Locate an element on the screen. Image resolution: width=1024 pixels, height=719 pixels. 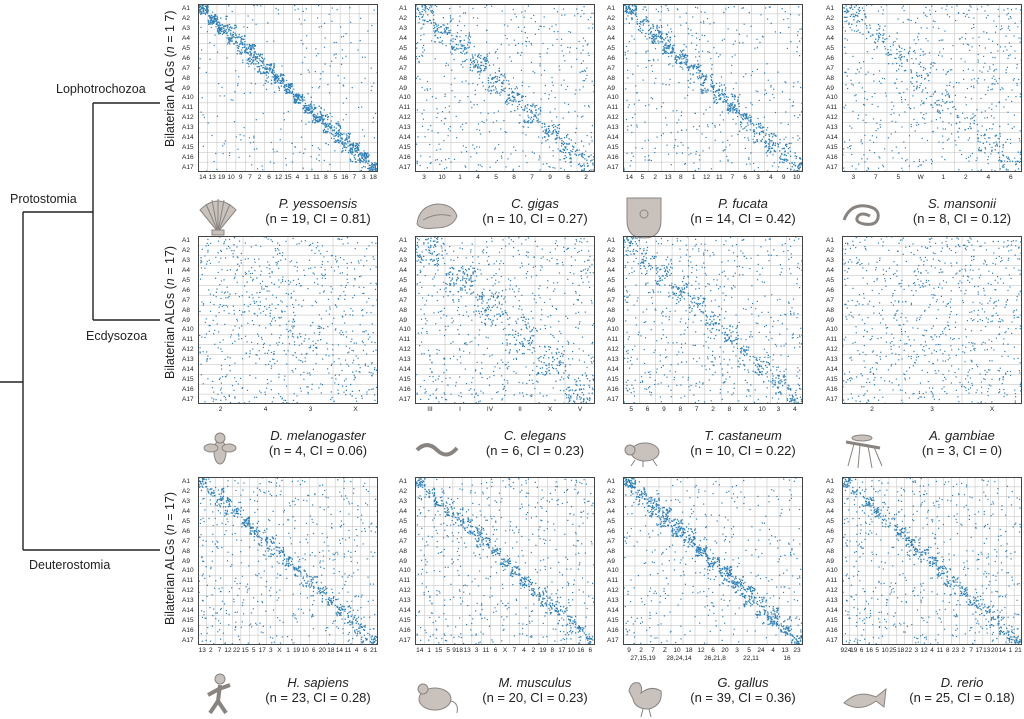
orthology-dots is located at coordinates (288, 320).